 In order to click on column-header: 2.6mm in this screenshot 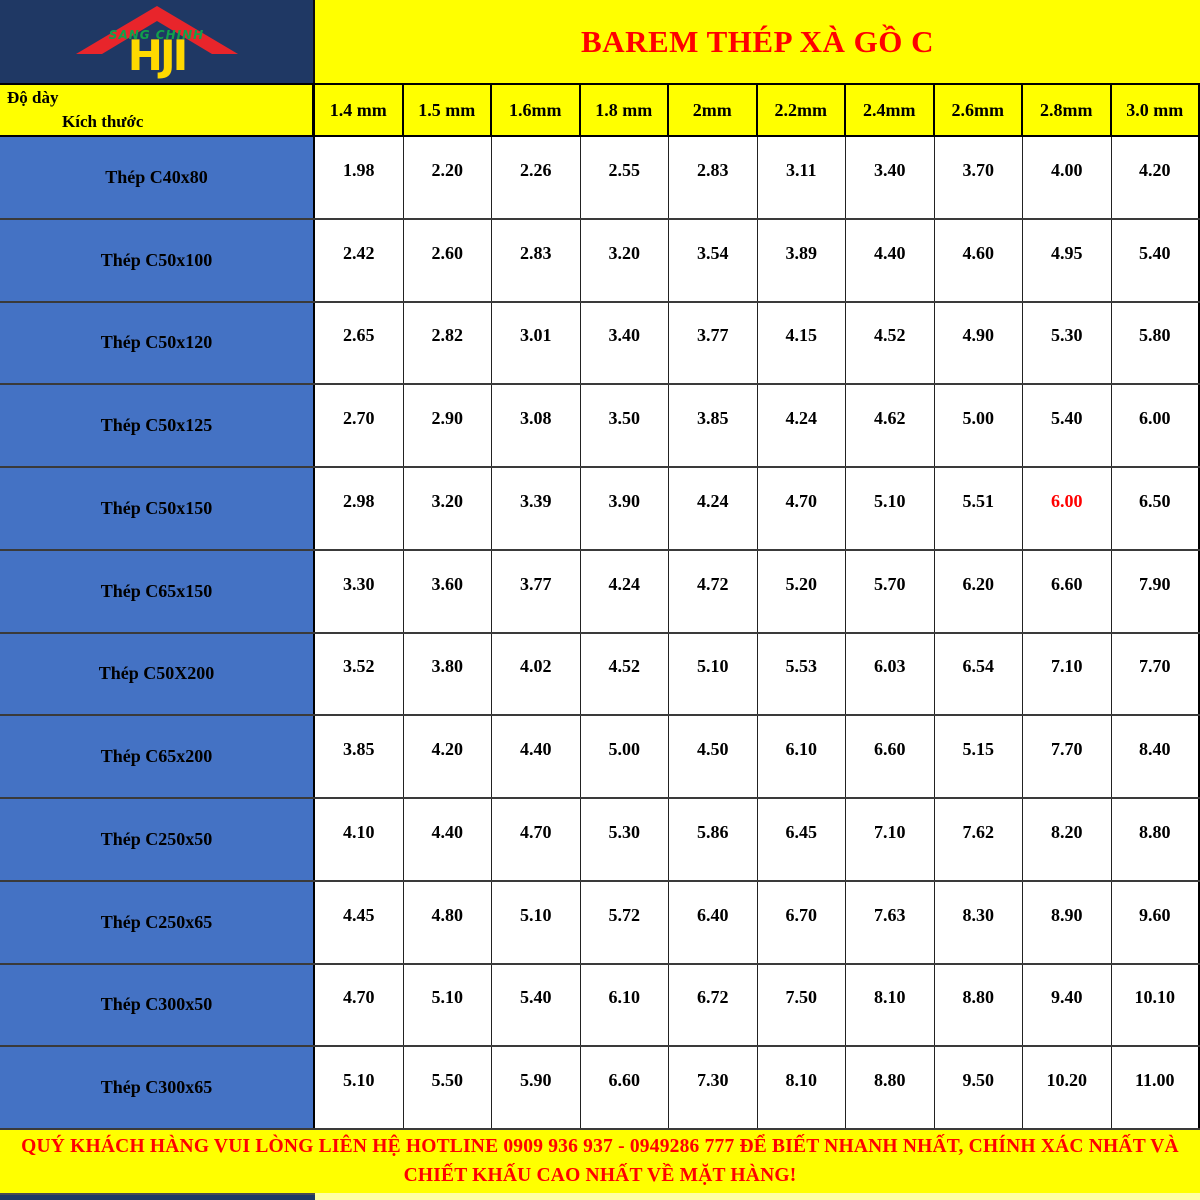, I will do `click(979, 110)`.